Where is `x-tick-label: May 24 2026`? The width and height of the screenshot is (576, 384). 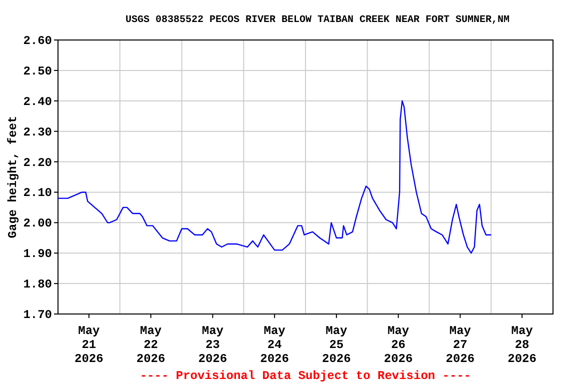
x-tick-label: May 24 2026 is located at coordinates (274, 345).